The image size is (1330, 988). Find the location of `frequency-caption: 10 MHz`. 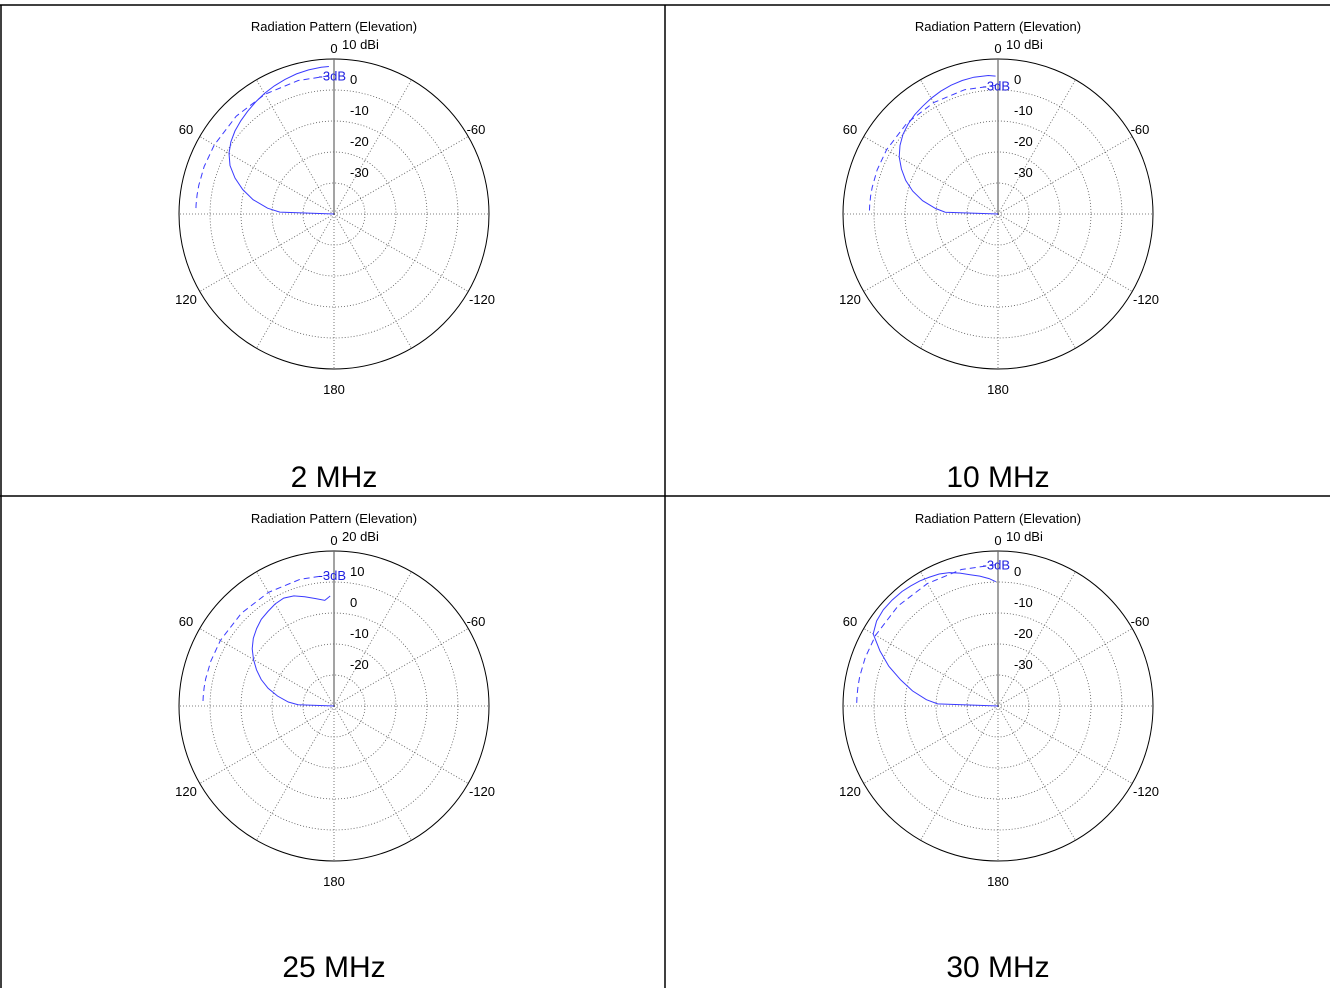

frequency-caption: 10 MHz is located at coordinates (998, 477).